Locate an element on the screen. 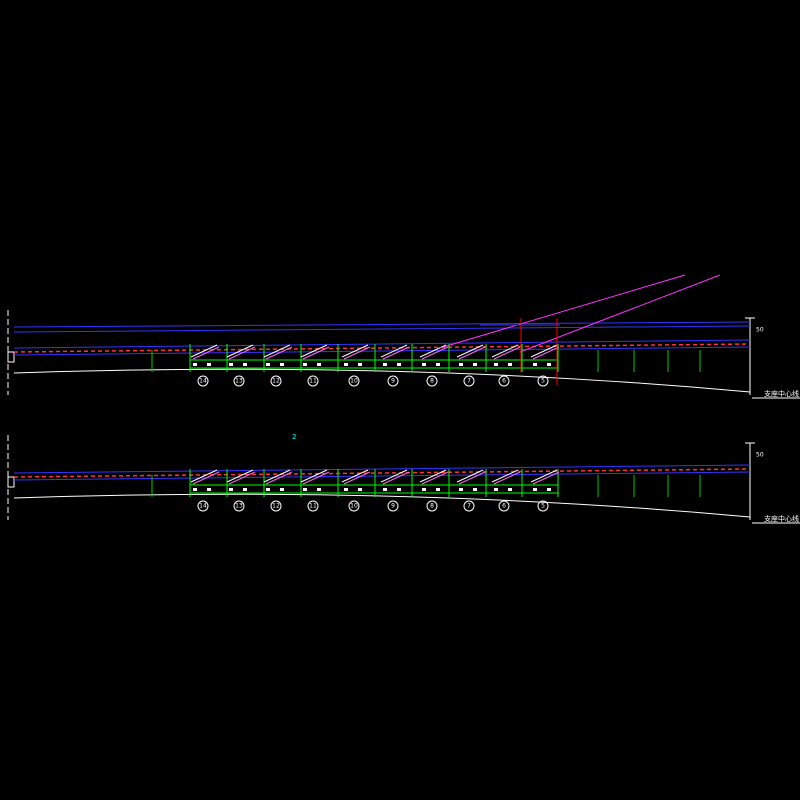 The width and height of the screenshot is (800, 800). segment-label: 14 is located at coordinates (203, 506).